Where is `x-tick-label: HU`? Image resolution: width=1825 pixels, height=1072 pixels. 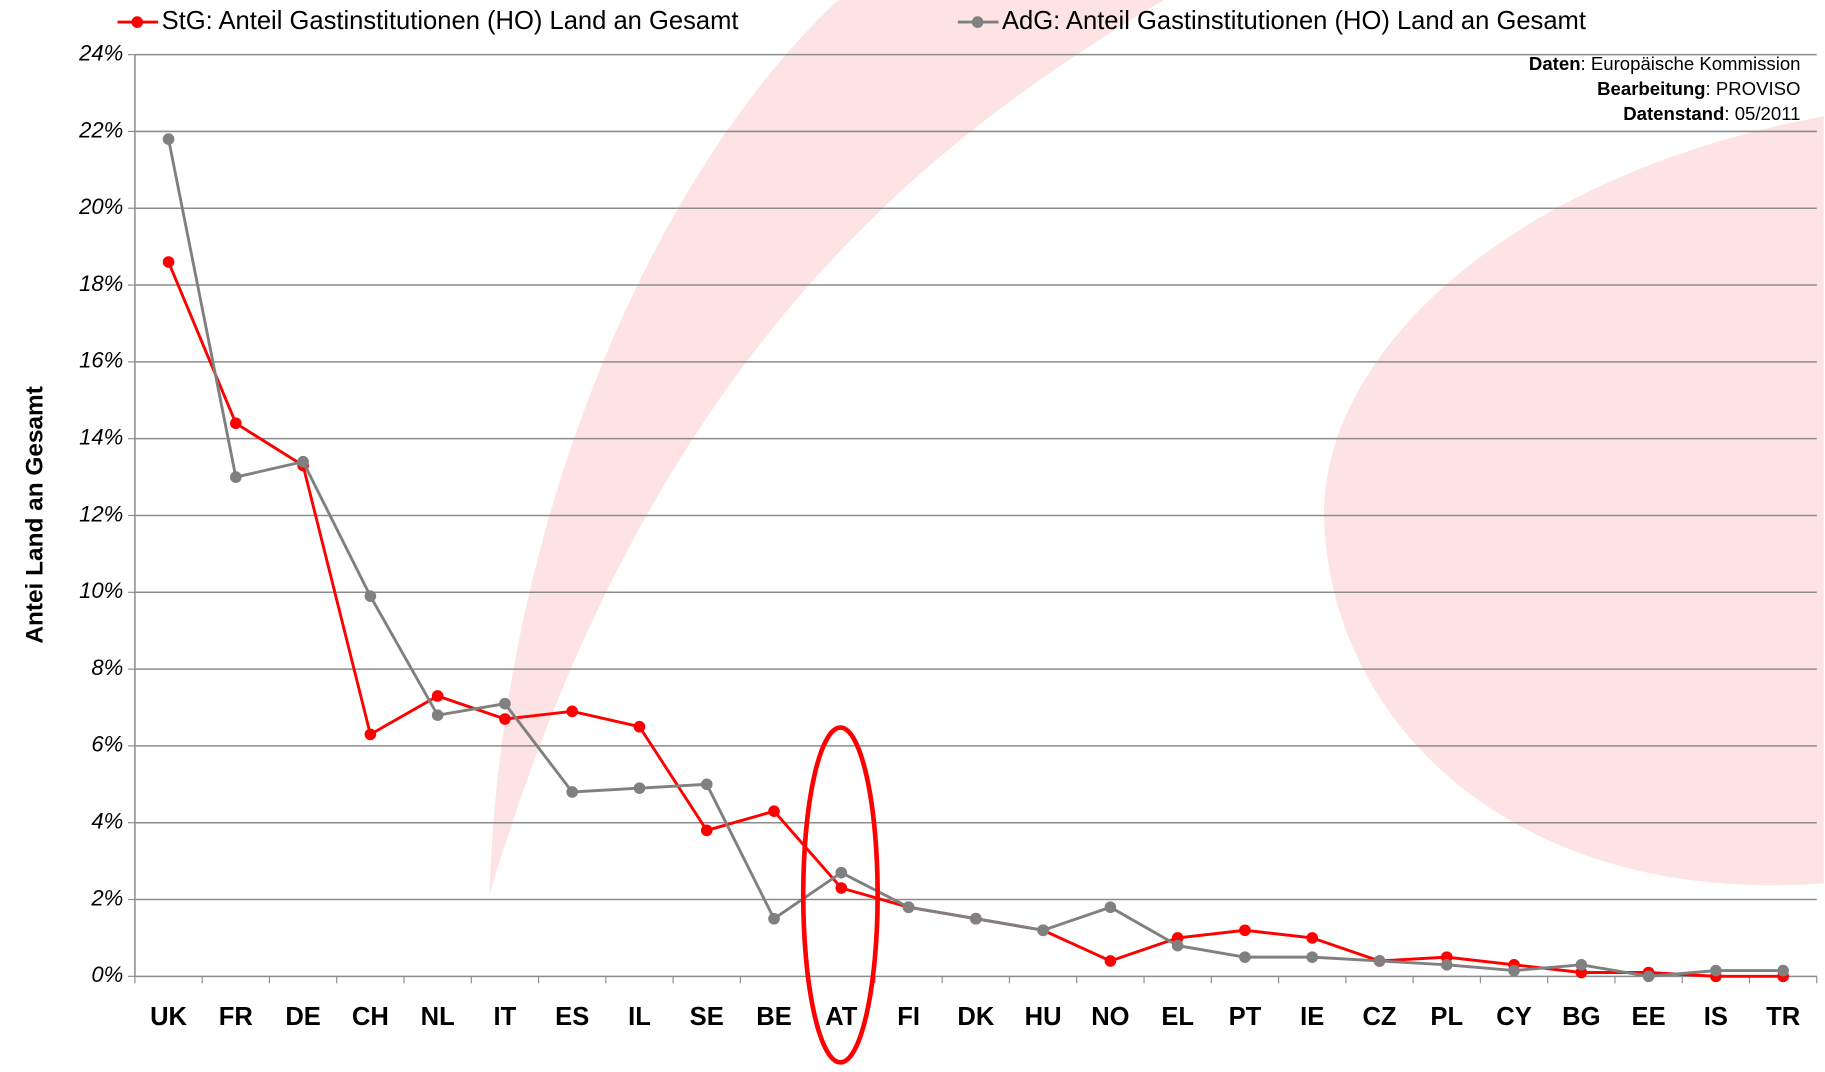
x-tick-label: HU is located at coordinates (1043, 1017).